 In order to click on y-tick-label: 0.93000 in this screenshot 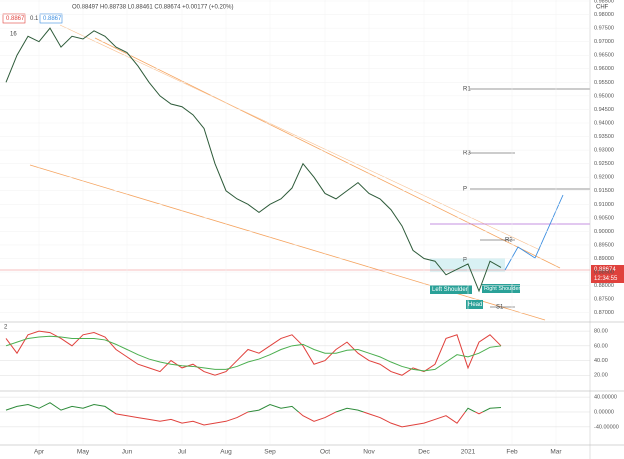, I will do `click(604, 151)`.